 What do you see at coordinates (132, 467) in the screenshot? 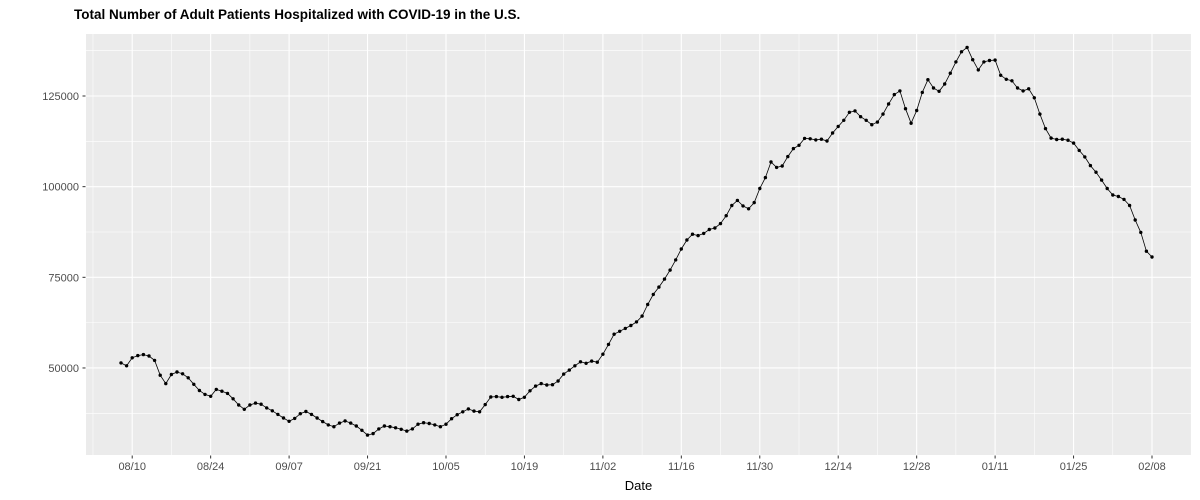
I see `x-tick-label: 08/10` at bounding box center [132, 467].